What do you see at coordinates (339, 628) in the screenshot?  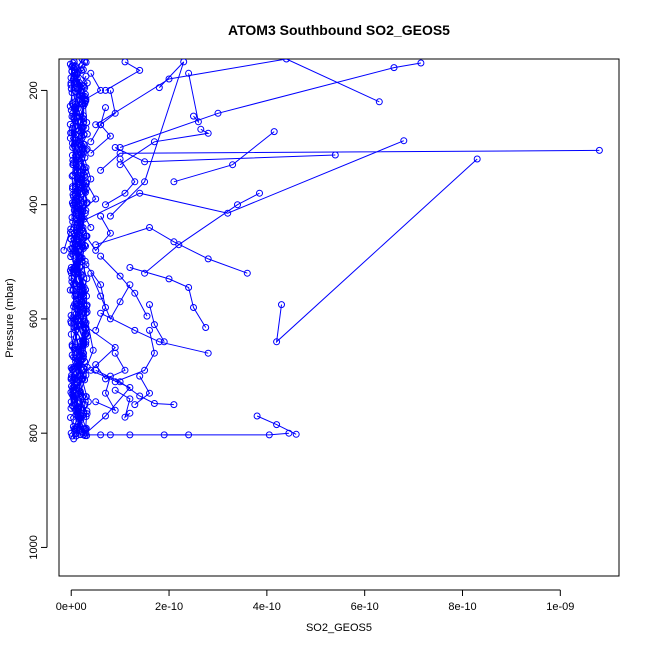 I see `x-axis-label: SO2_GEOS5` at bounding box center [339, 628].